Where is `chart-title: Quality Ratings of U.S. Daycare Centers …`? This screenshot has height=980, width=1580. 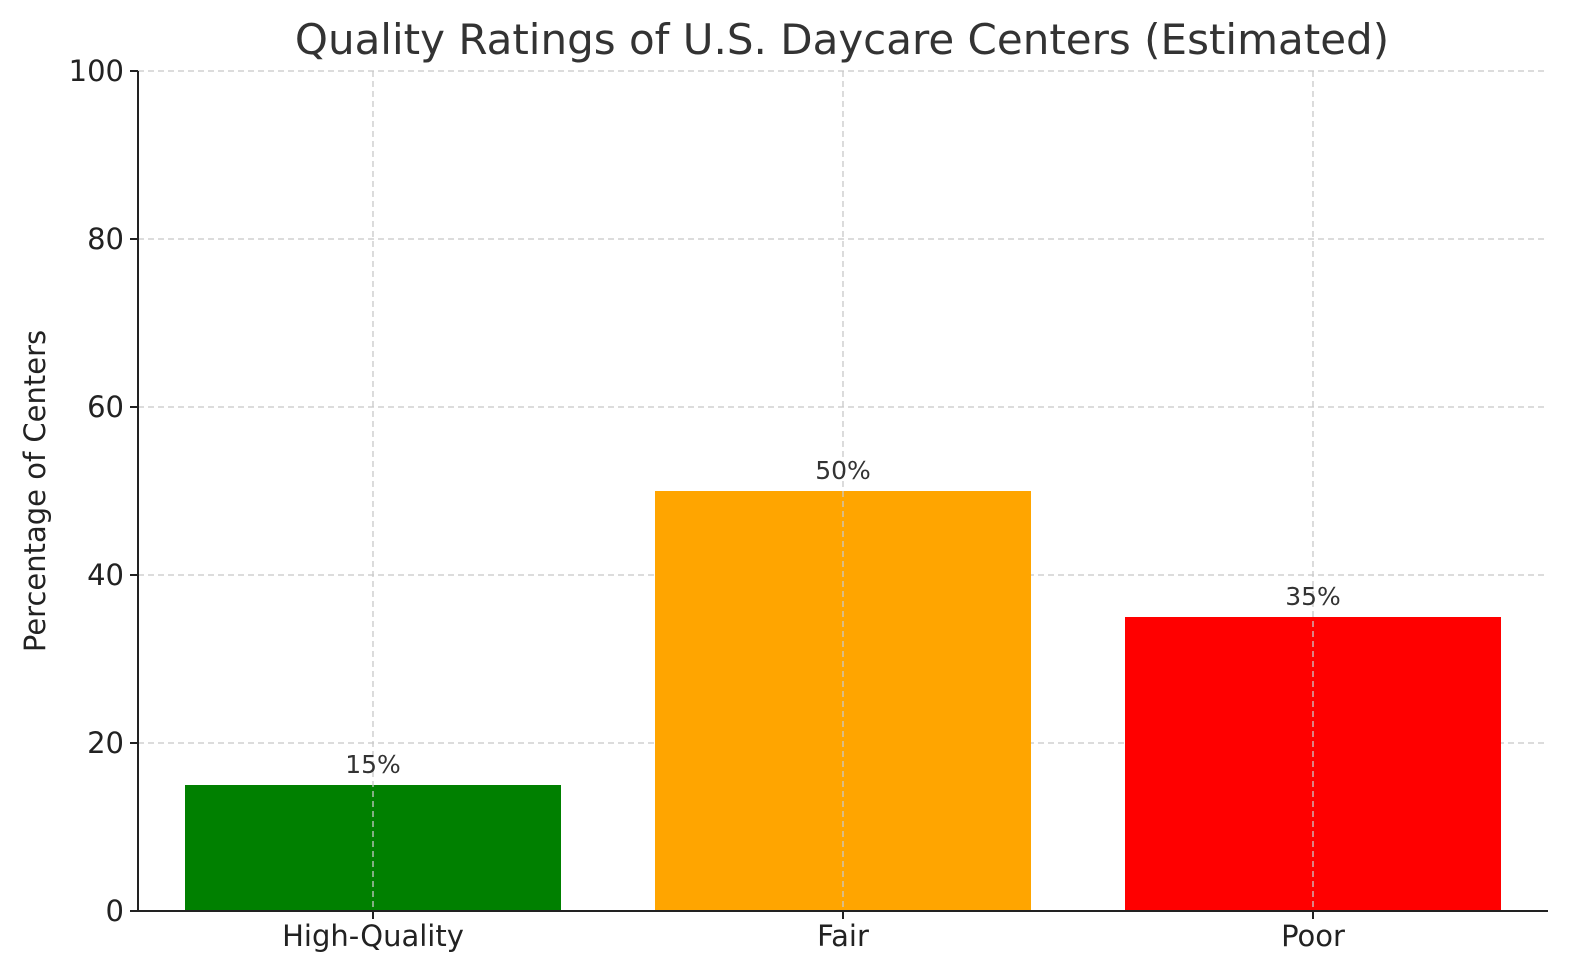 chart-title: Quality Ratings of U.S. Daycare Centers … is located at coordinates (842, 39).